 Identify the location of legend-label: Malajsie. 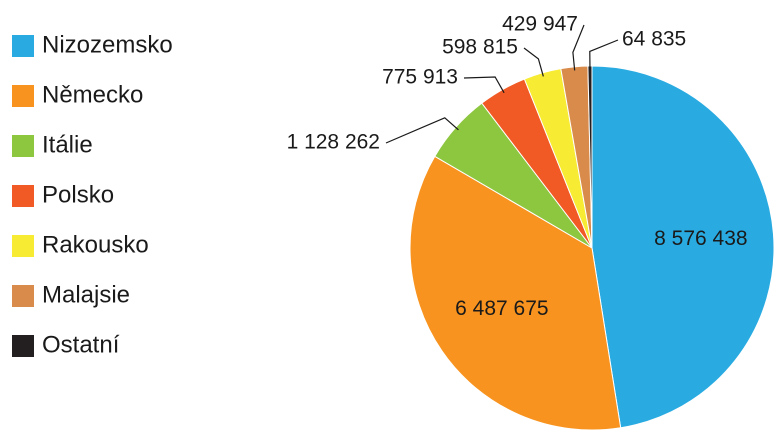
(86, 294).